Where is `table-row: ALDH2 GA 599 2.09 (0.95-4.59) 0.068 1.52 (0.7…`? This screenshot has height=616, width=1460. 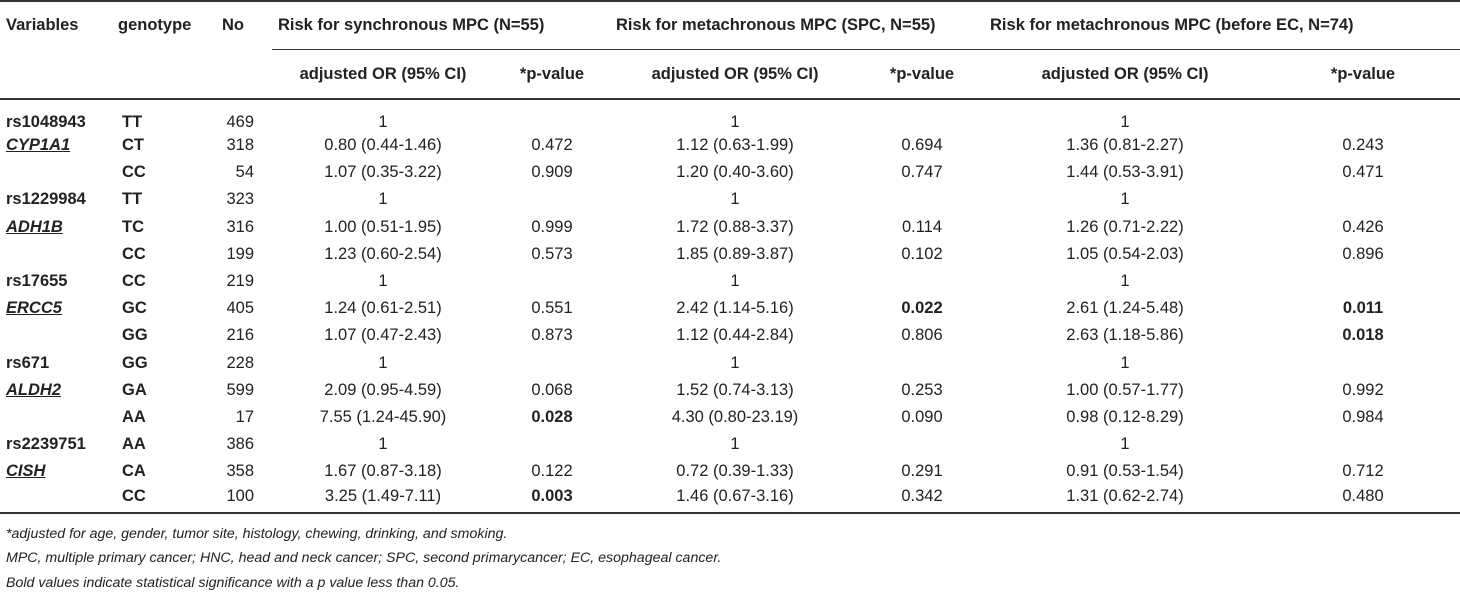 table-row: ALDH2 GA 599 2.09 (0.95-4.59) 0.068 1.52 (0.7… is located at coordinates (730, 390).